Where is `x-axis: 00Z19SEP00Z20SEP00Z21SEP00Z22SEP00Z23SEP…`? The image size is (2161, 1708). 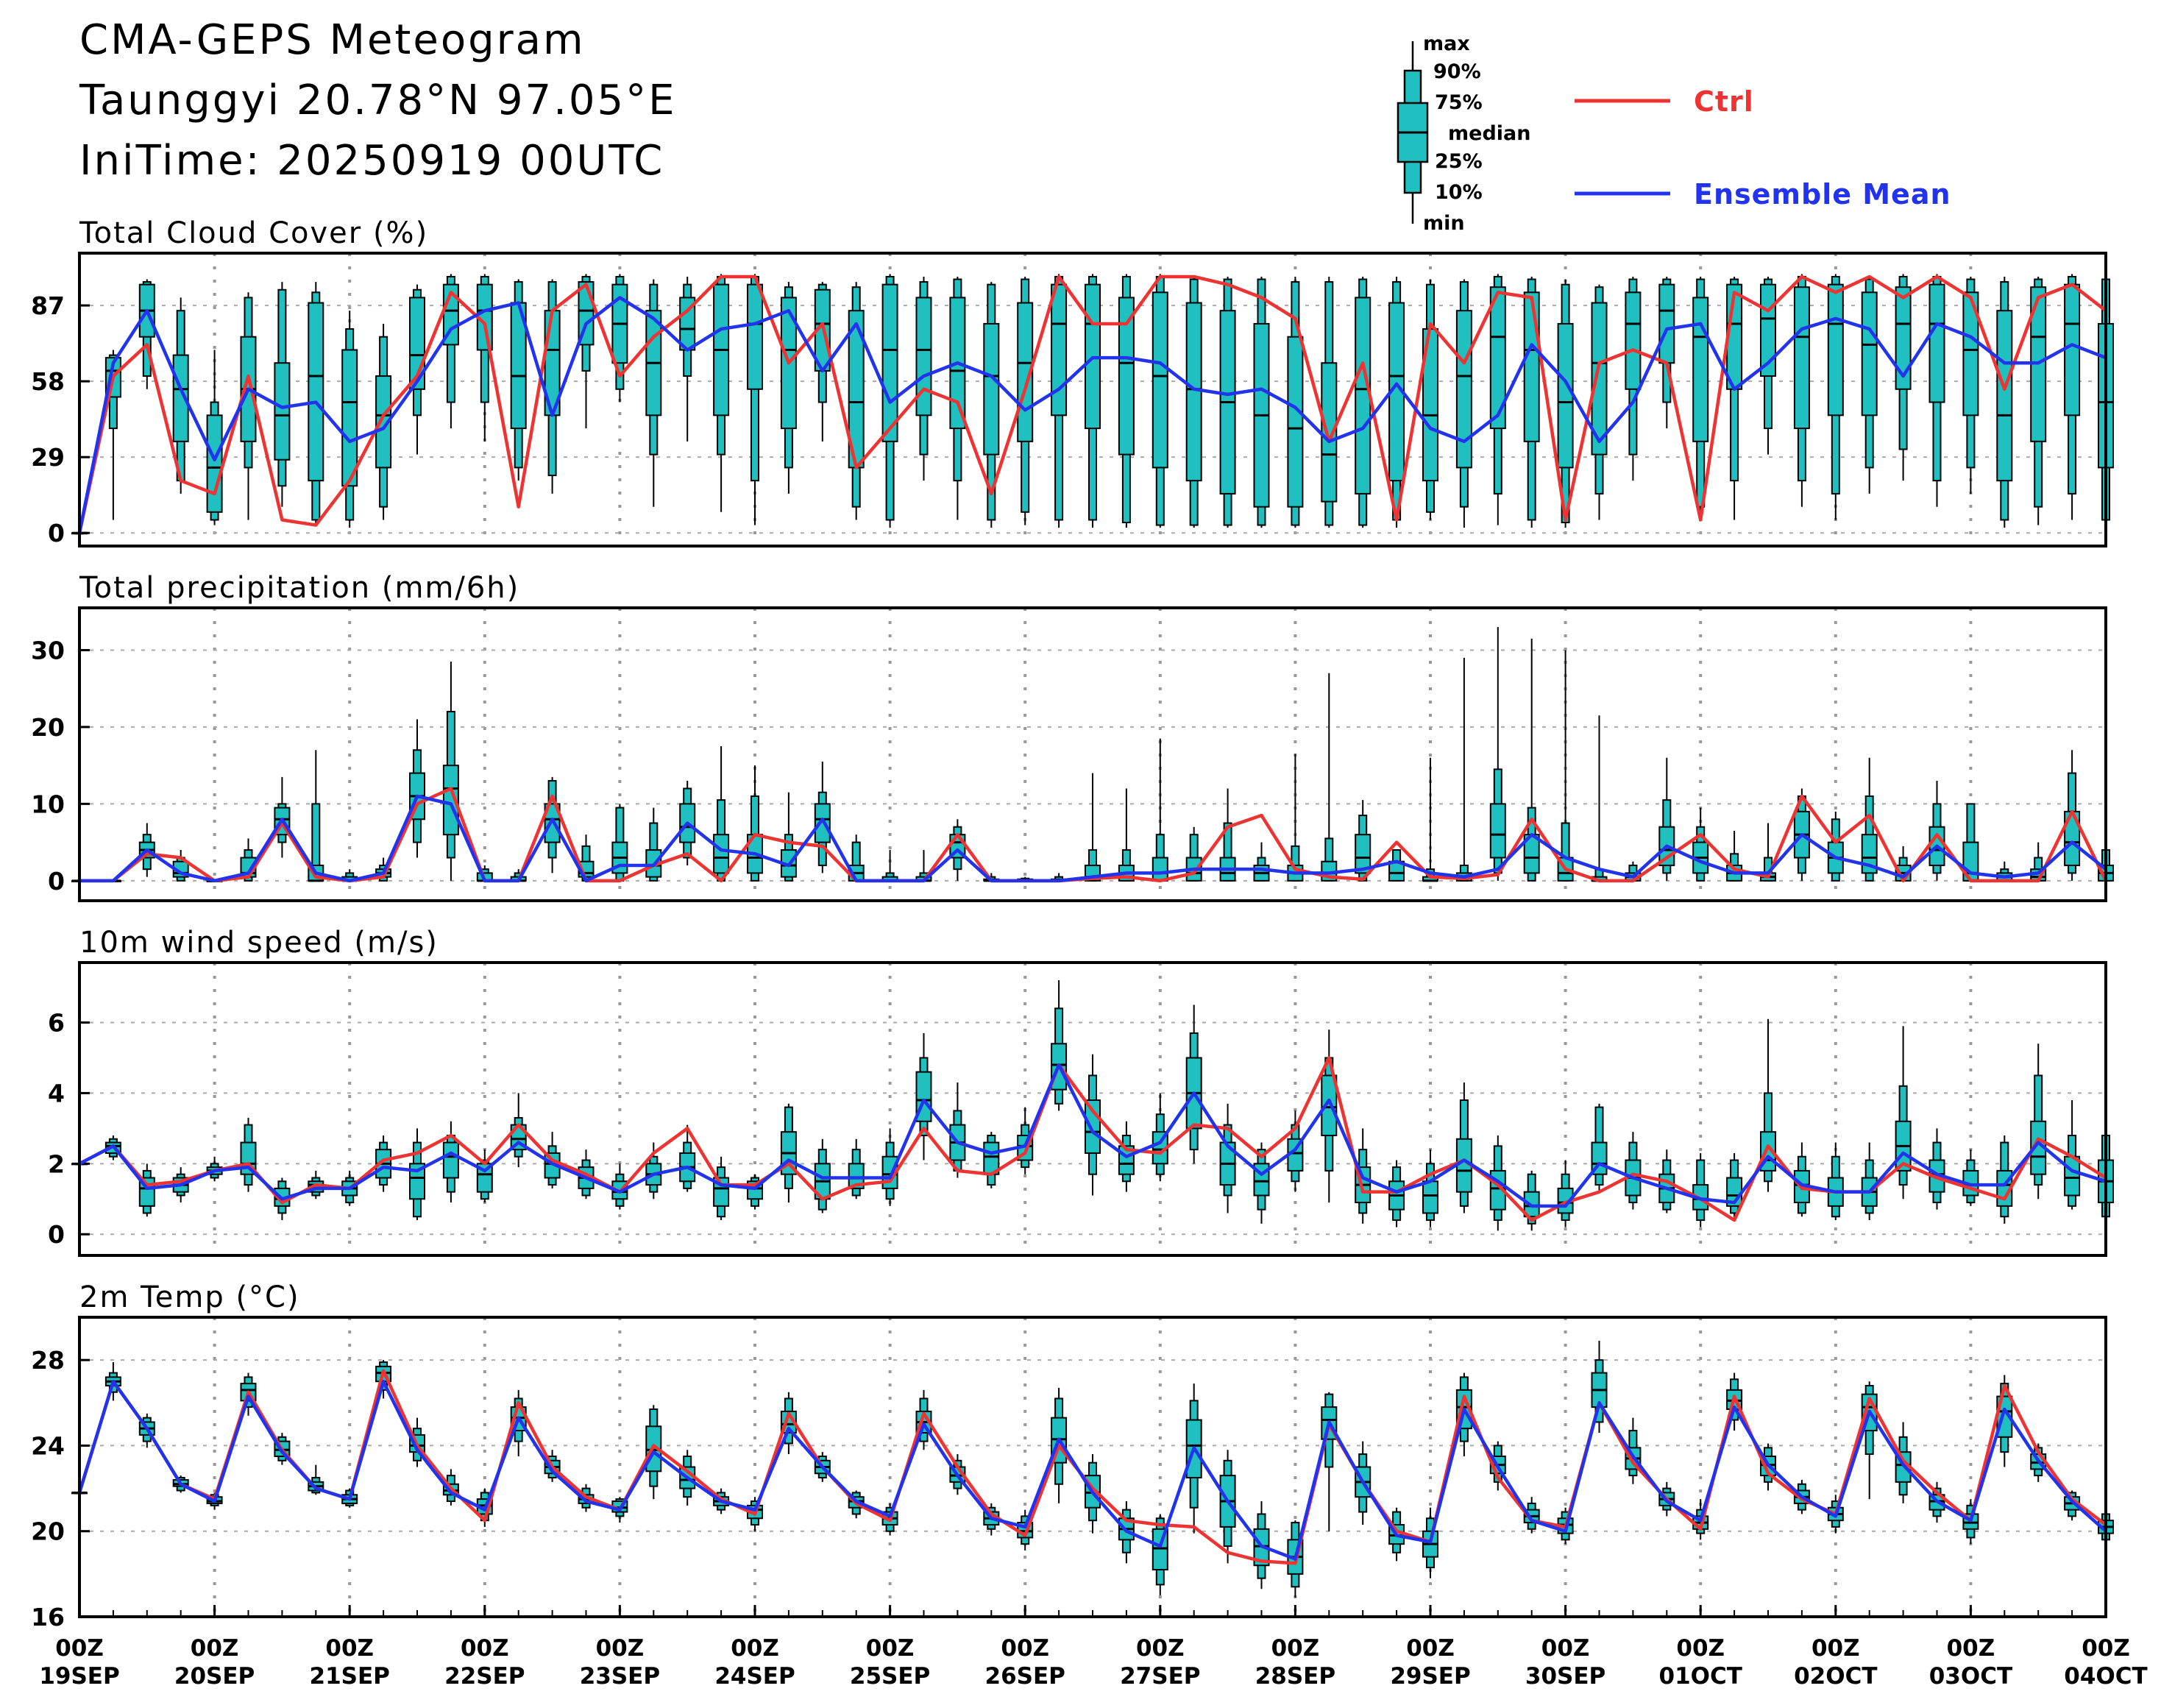
x-axis: 00Z19SEP00Z20SEP00Z21SEP00Z22SEP00Z23SEP… is located at coordinates (1093, 1648).